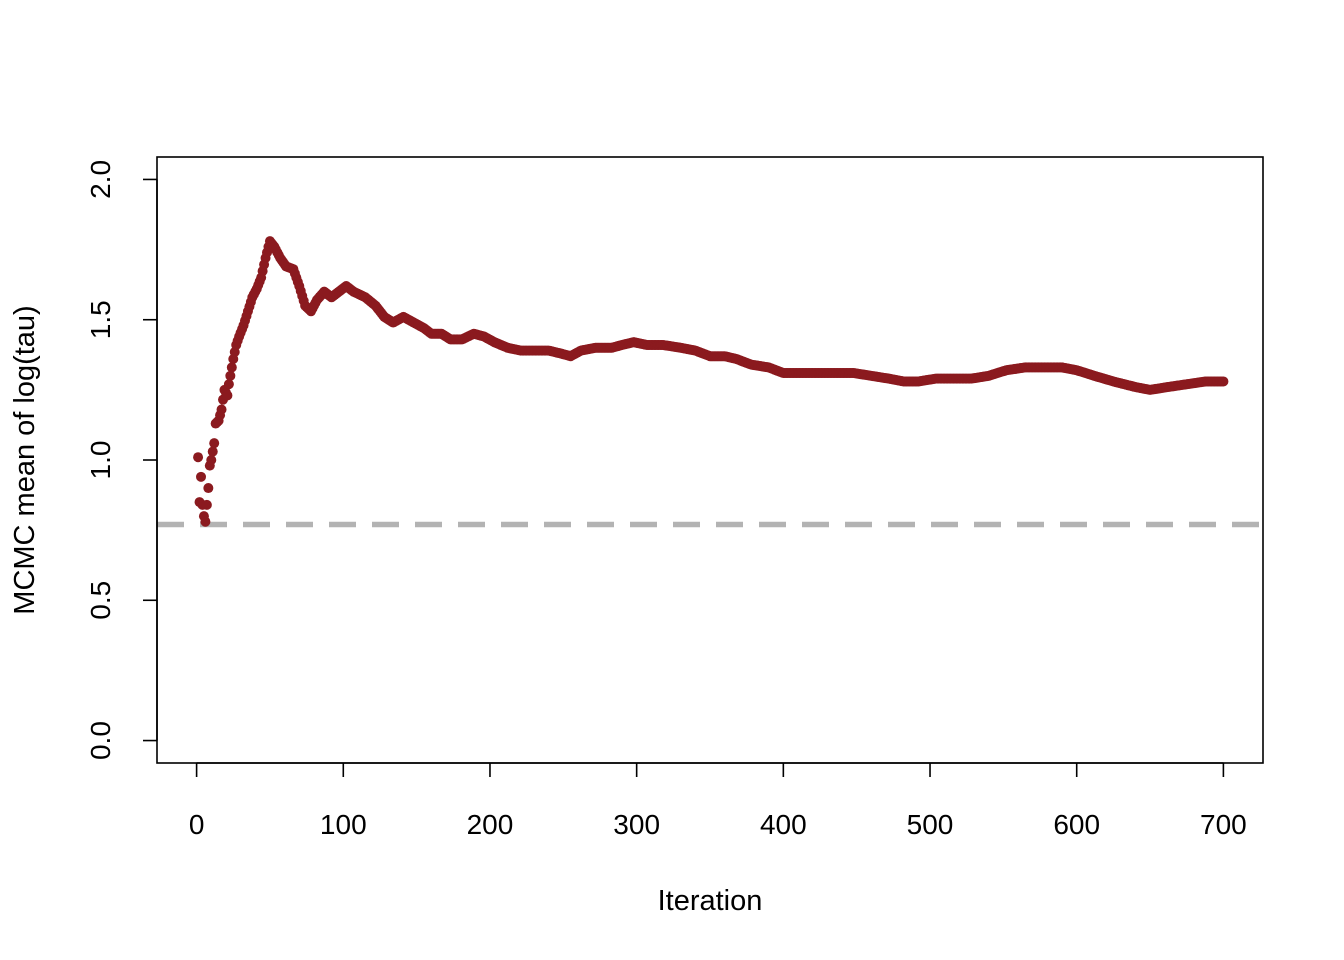 The width and height of the screenshot is (1344, 960). Describe the element at coordinates (100, 319) in the screenshot. I see `y-tick-label: 1.5` at that location.